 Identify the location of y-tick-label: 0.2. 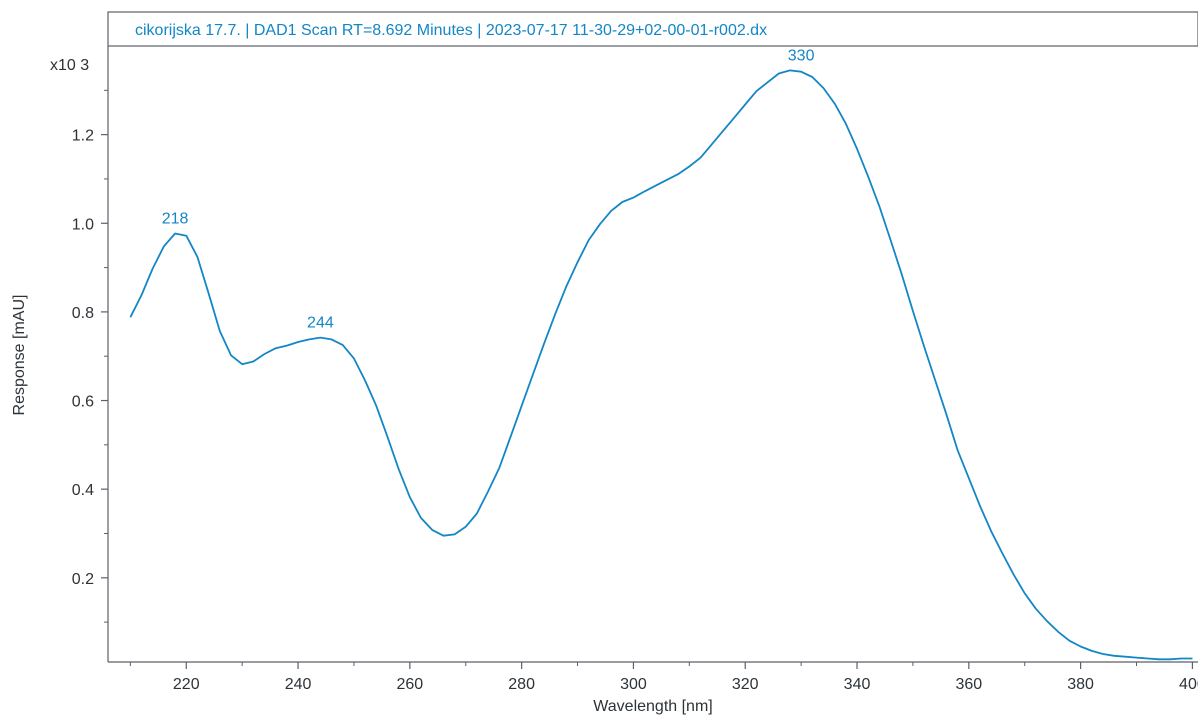
(83, 579).